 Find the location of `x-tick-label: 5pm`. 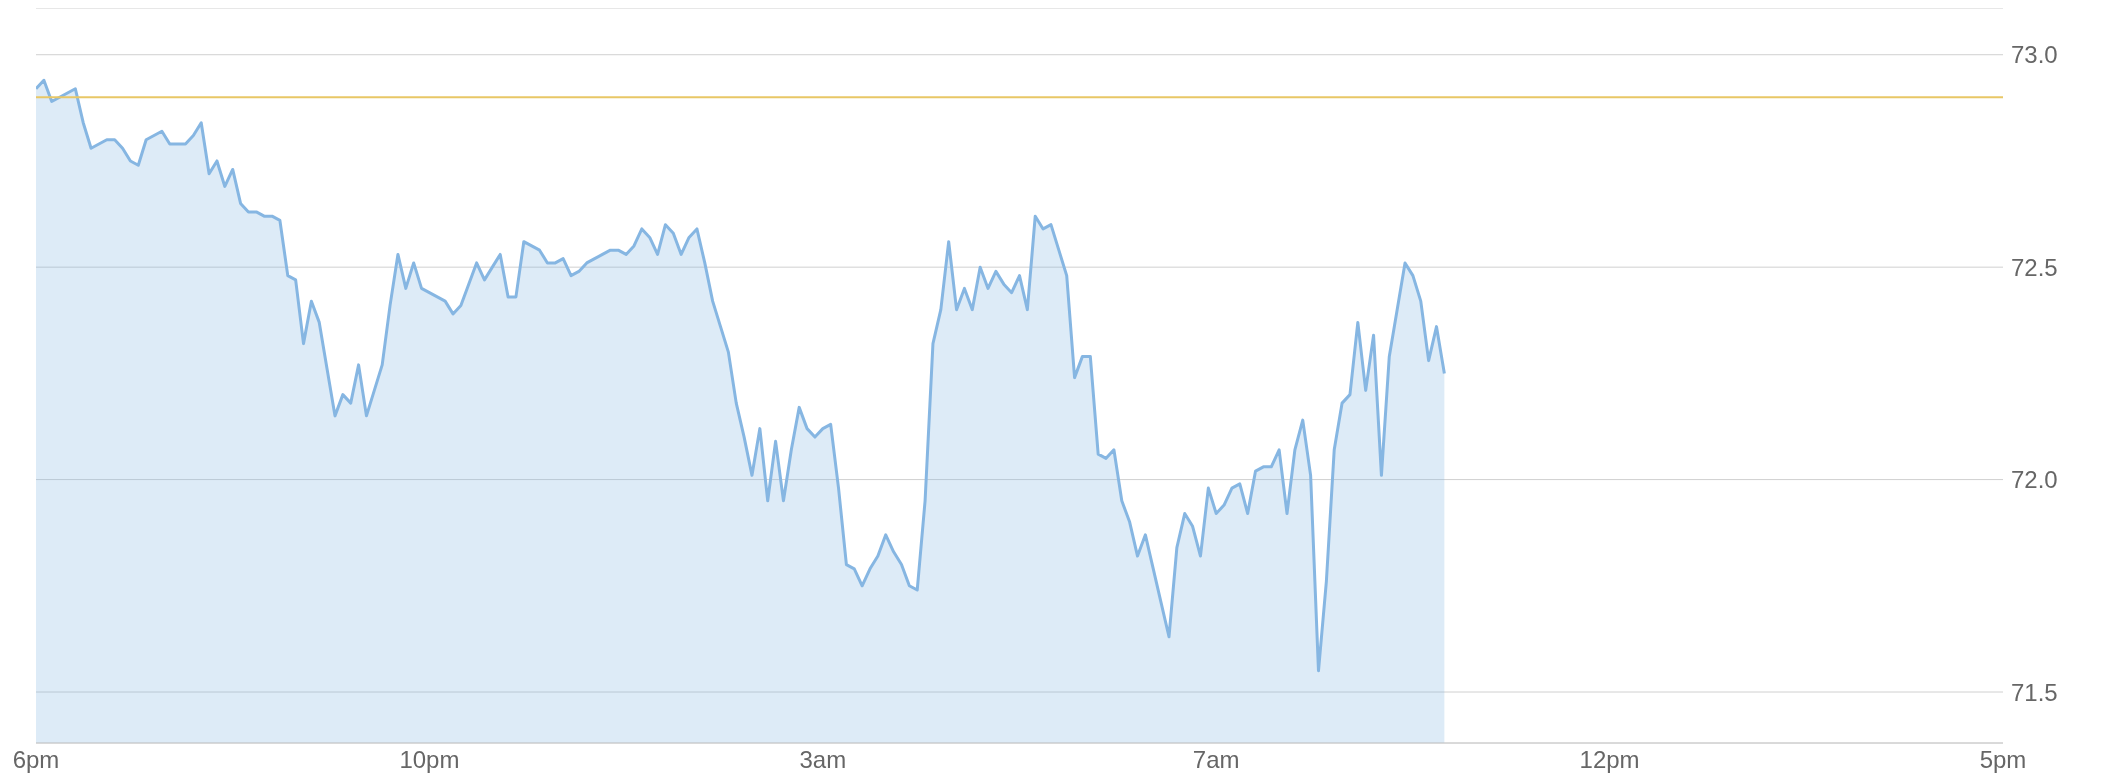

x-tick-label: 5pm is located at coordinates (2003, 760).